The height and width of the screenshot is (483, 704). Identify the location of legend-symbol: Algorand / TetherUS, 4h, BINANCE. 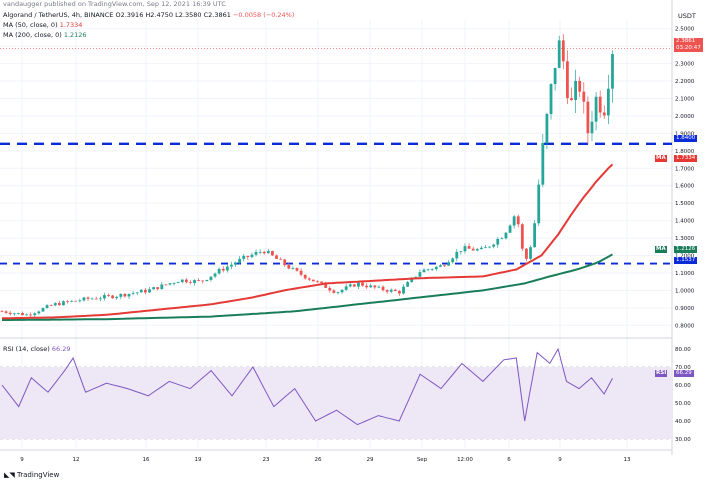
(58, 15).